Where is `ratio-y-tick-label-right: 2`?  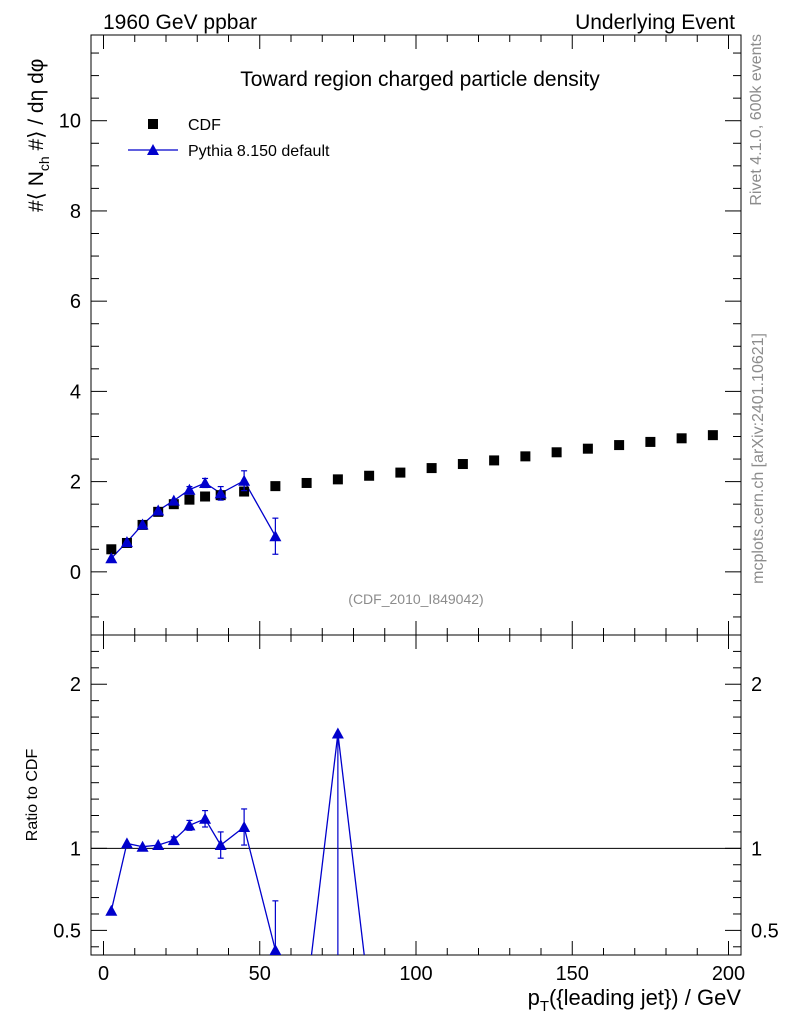 ratio-y-tick-label-right: 2 is located at coordinates (756, 685).